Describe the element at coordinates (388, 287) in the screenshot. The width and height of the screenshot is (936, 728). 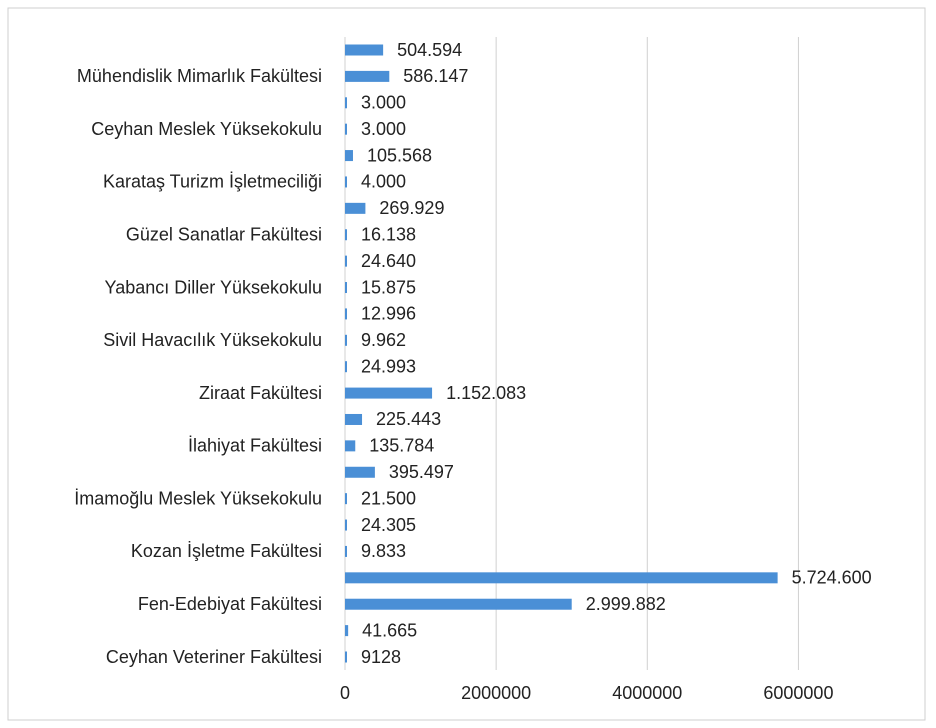
I see `data-label: 15.875` at that location.